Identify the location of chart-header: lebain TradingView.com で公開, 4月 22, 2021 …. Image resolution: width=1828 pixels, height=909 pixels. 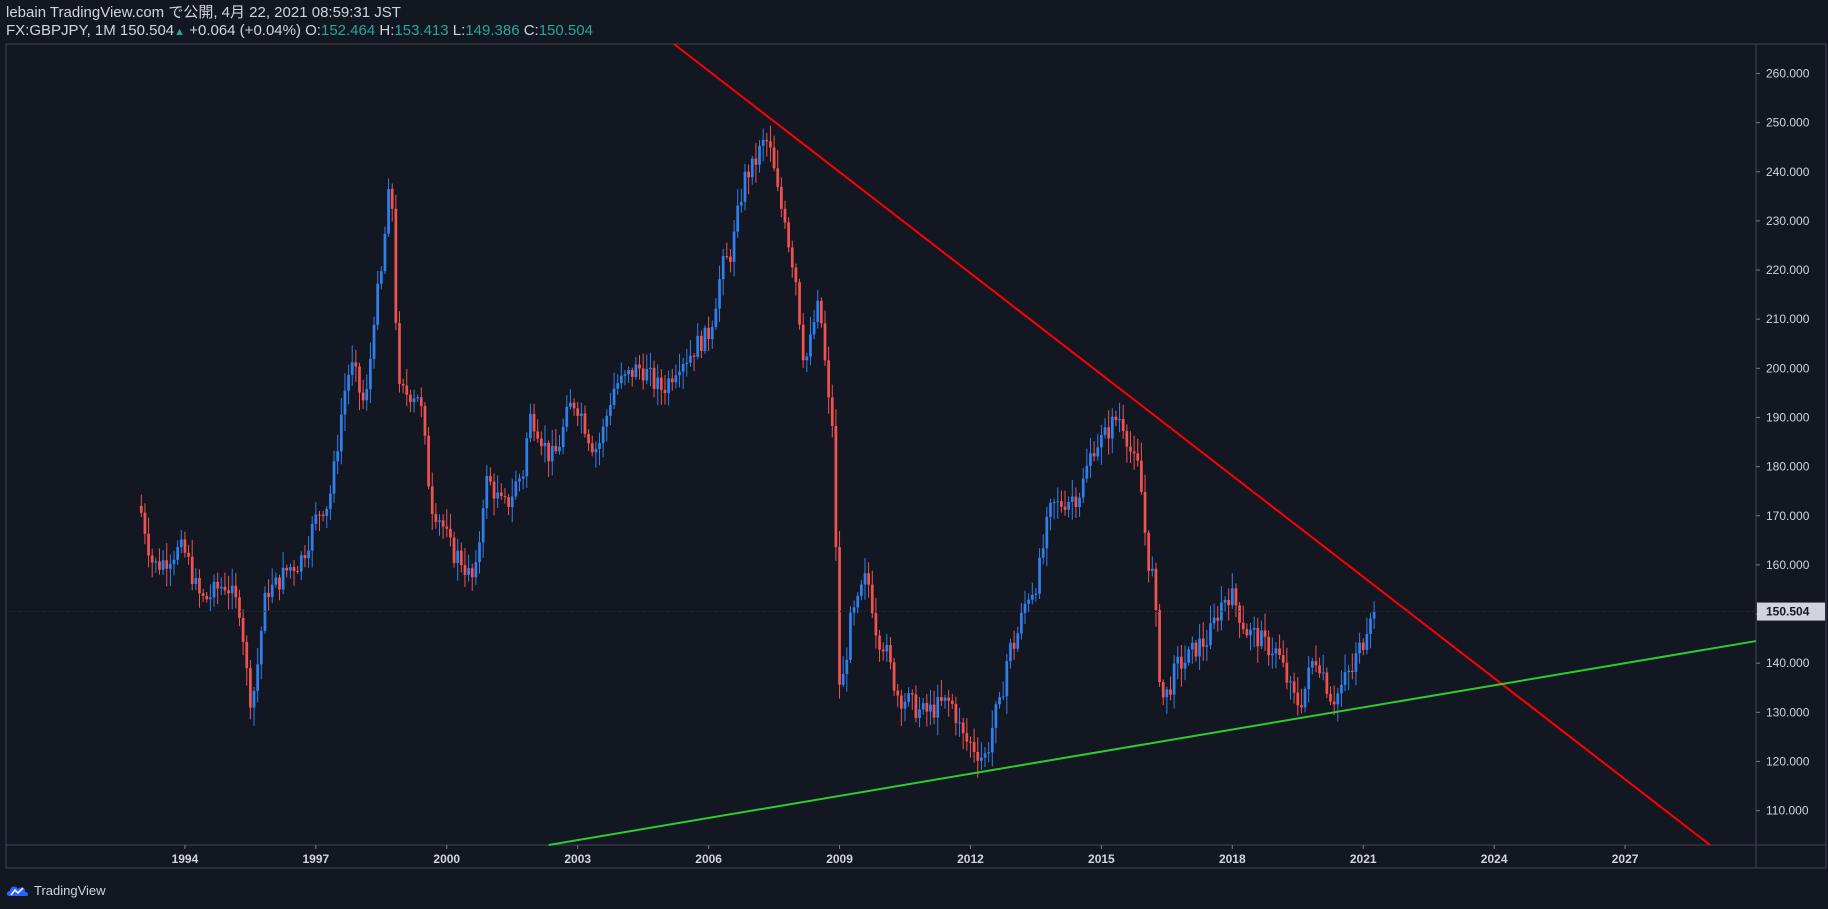
(917, 23).